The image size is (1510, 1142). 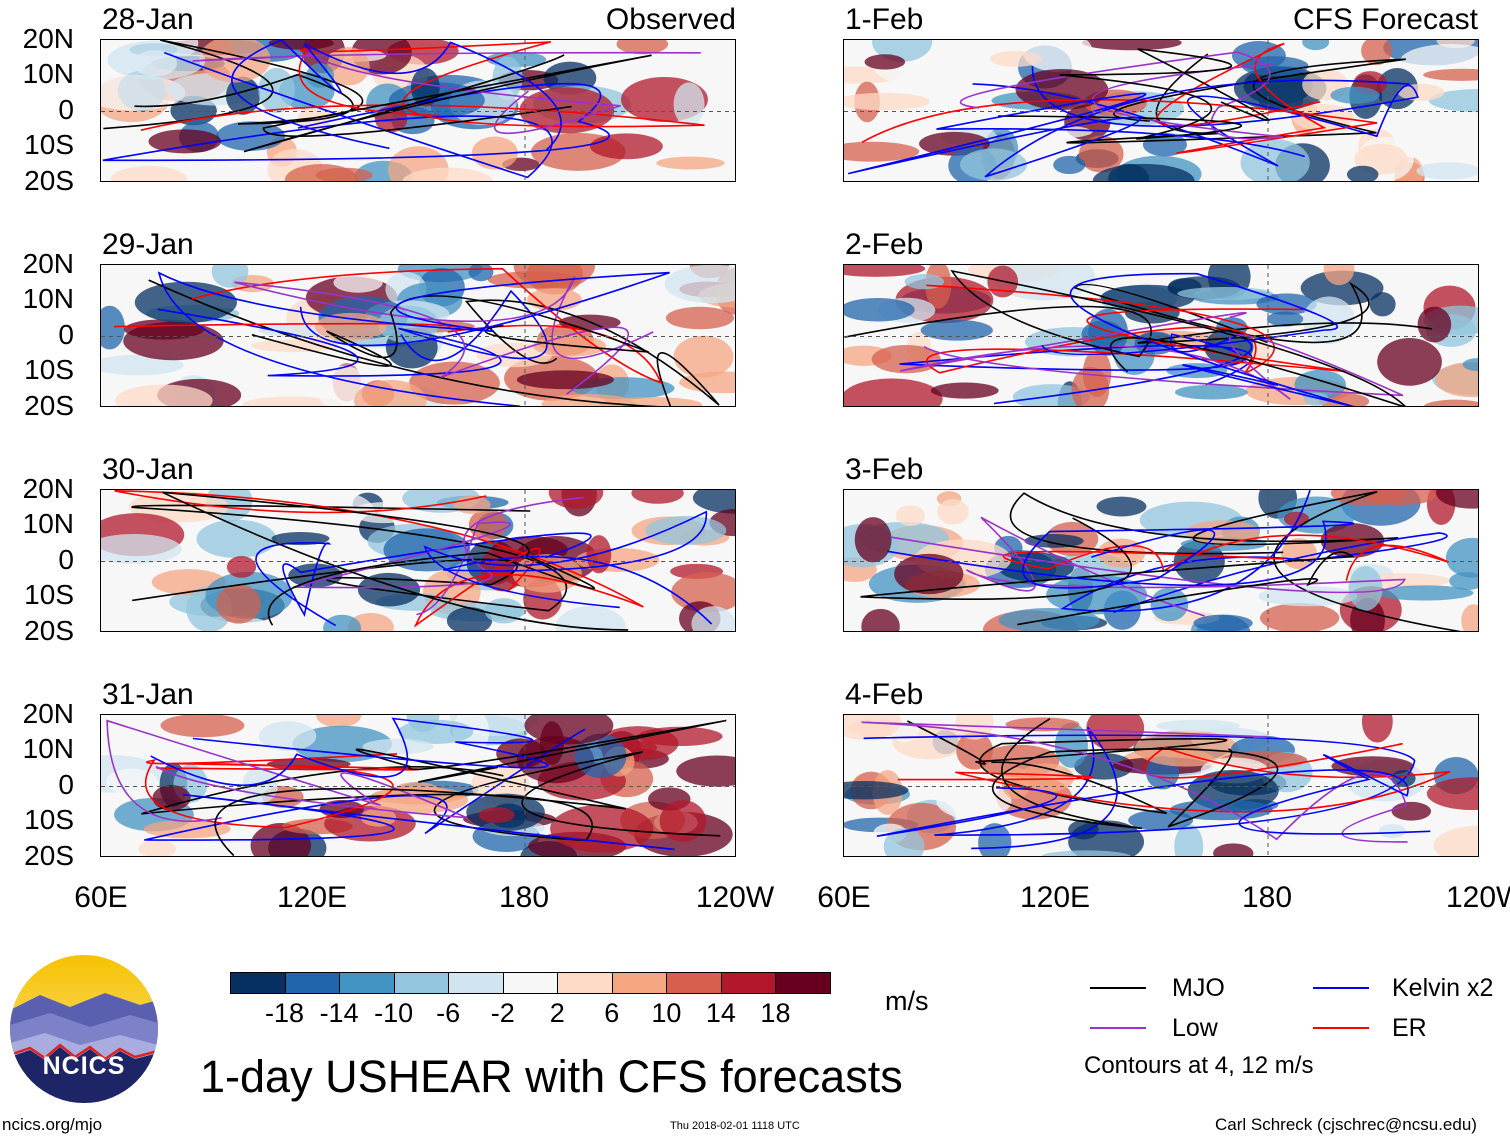 What do you see at coordinates (84, 1066) in the screenshot?
I see `logo-text: NCICS` at bounding box center [84, 1066].